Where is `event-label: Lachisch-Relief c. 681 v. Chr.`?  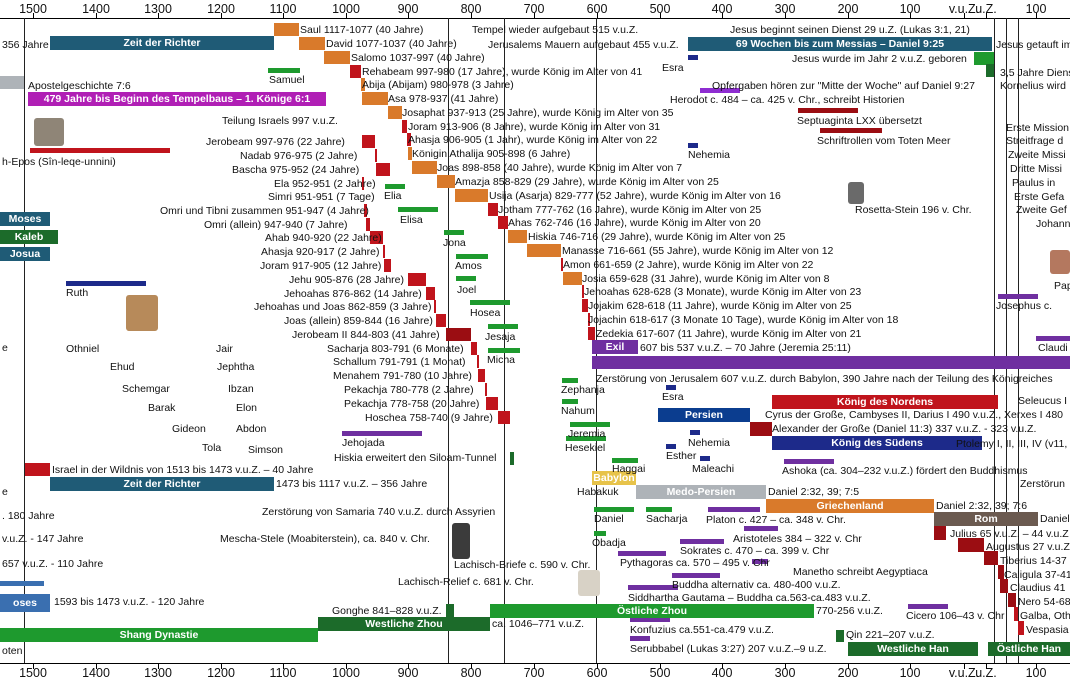
event-label: Lachisch-Relief c. 681 v. Chr. is located at coordinates (466, 582).